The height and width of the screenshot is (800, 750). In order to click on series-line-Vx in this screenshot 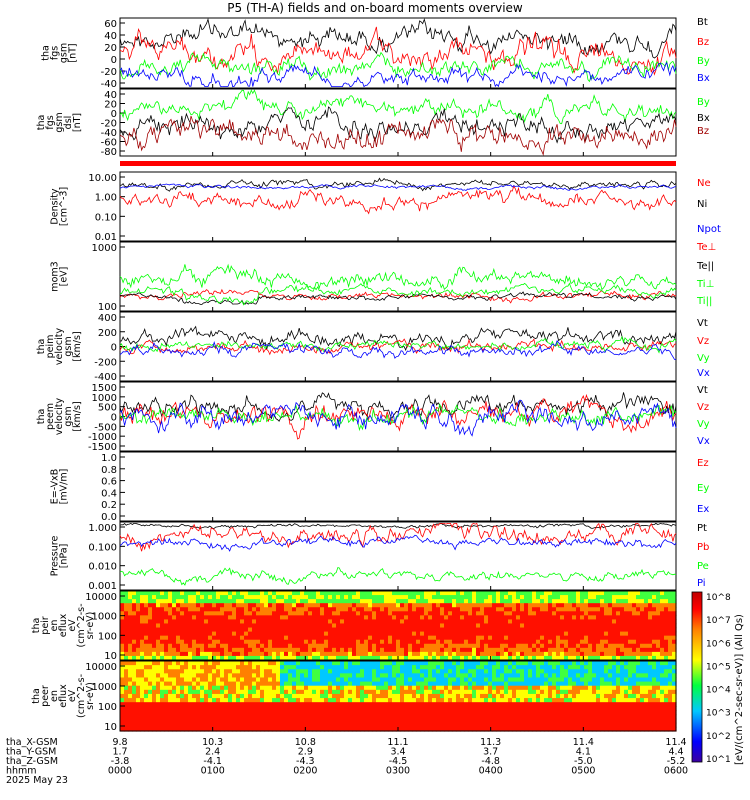, I will do `click(398, 418)`.